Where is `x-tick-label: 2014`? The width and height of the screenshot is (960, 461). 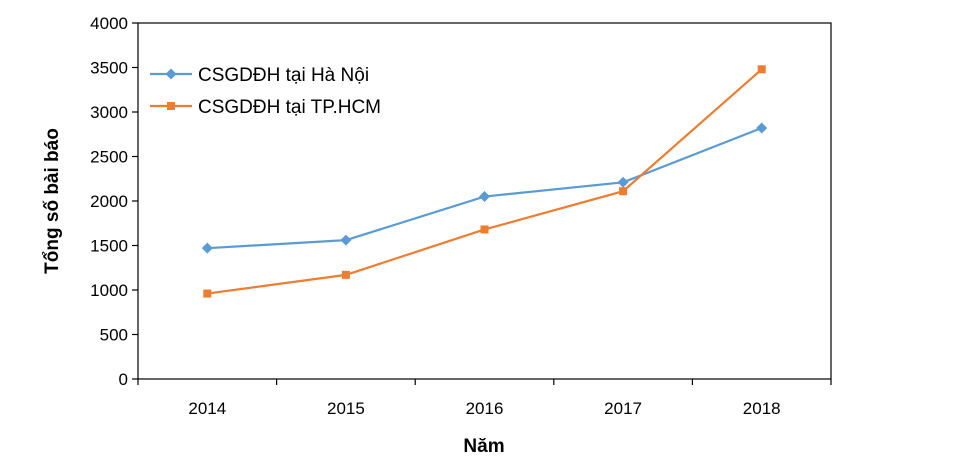 x-tick-label: 2014 is located at coordinates (207, 408).